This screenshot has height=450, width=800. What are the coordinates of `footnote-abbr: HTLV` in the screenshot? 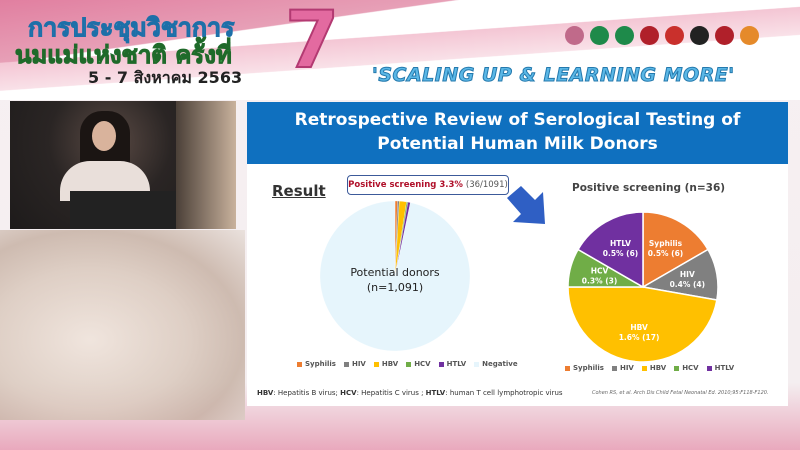 It's located at (435, 393).